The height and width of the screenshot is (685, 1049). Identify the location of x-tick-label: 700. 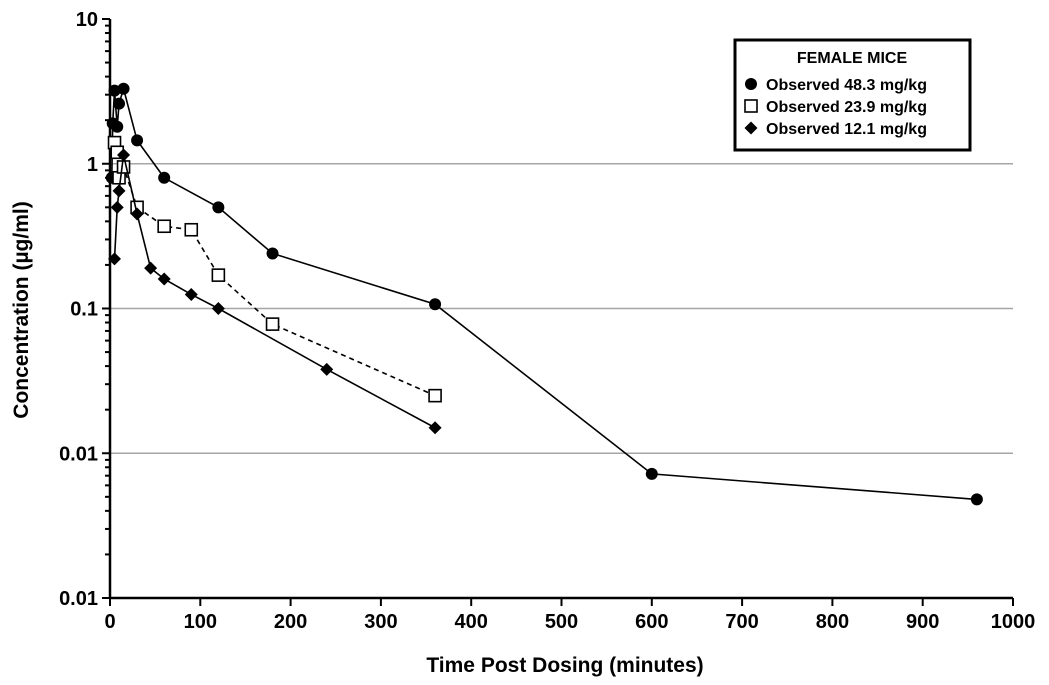
(741, 622).